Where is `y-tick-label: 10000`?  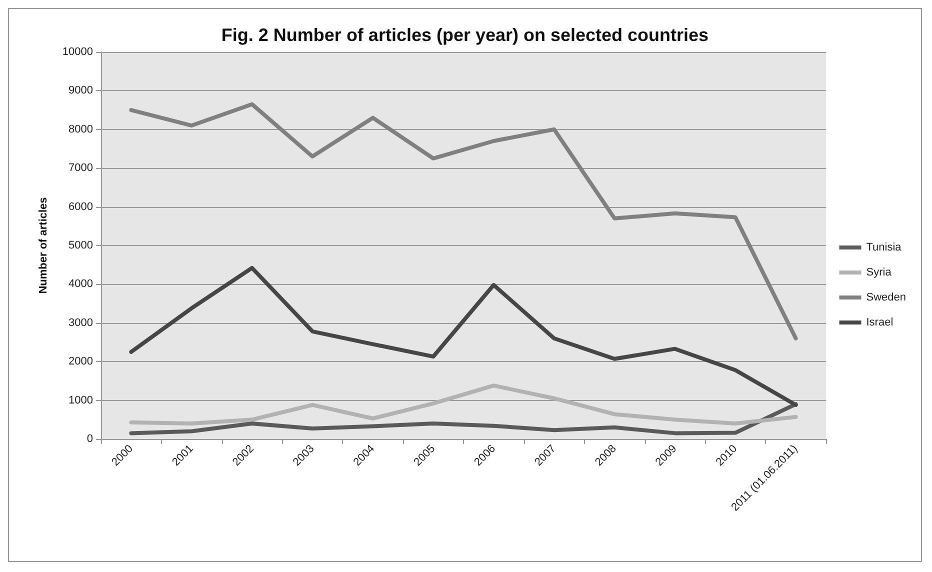 y-tick-label: 10000 is located at coordinates (77, 52).